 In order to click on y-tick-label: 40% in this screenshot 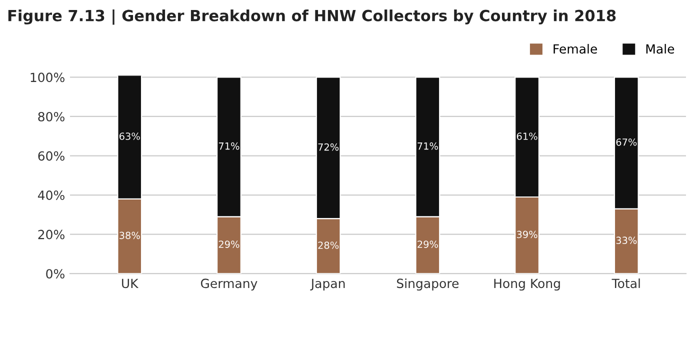, I will do `click(51, 195)`.